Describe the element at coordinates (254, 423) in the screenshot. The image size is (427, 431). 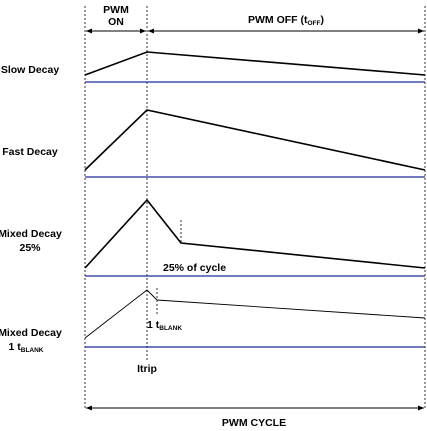
I see `pwm-cycle-label: PWM CYCLE` at that location.